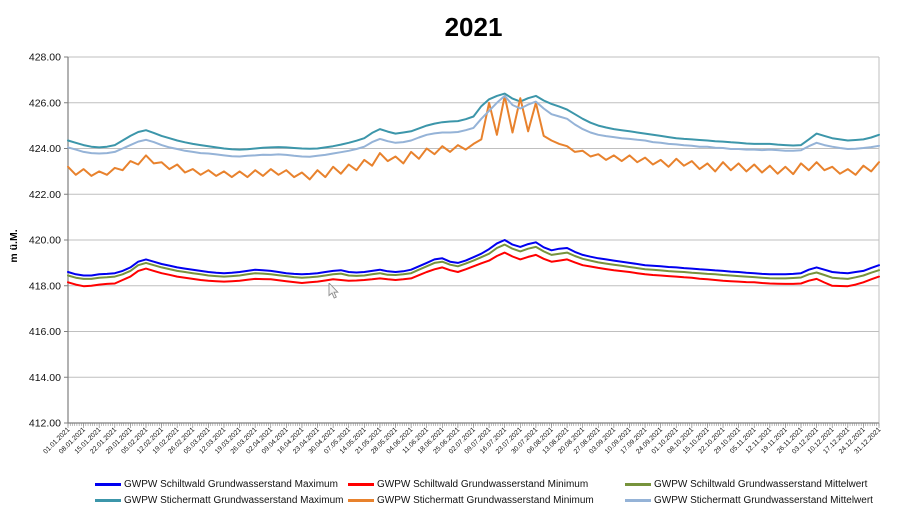  Describe the element at coordinates (45, 103) in the screenshot. I see `y-tick-label: 426.00` at that location.